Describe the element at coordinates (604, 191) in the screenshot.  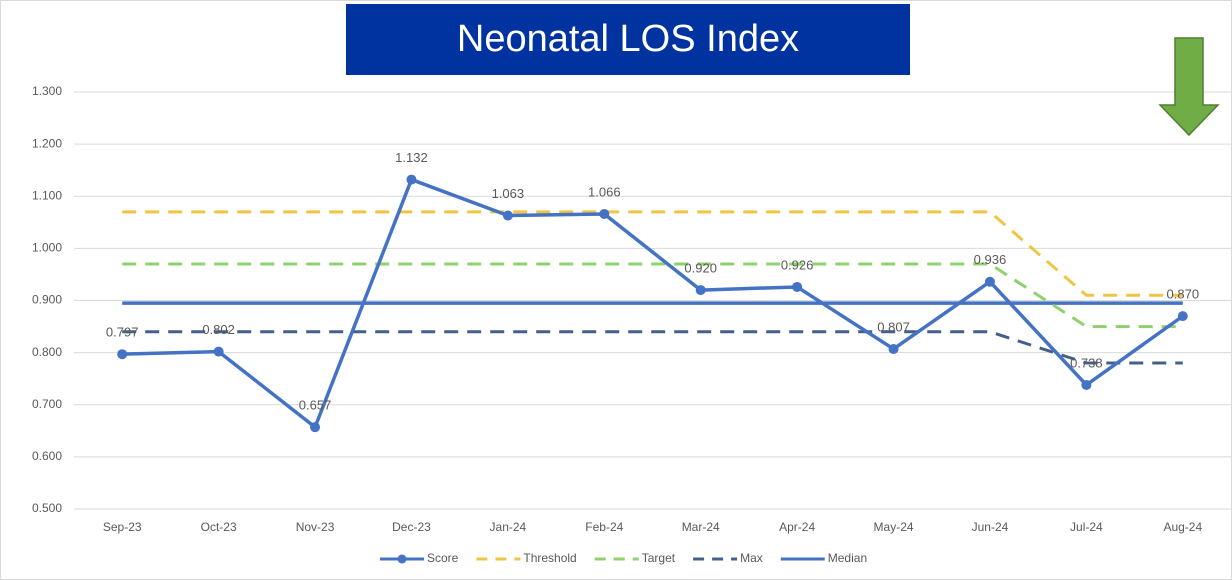
I see `data-label: 1.066` at that location.